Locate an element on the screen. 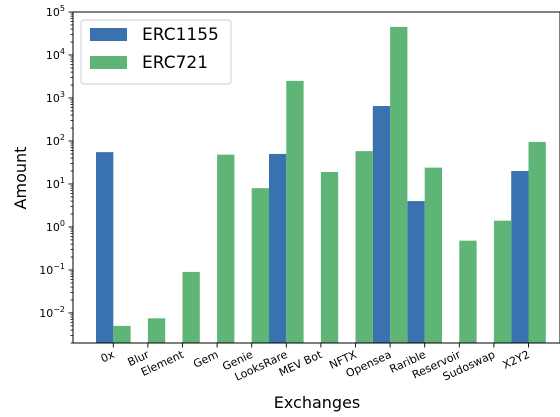 This screenshot has width=560, height=417. bar-erc721-genie is located at coordinates (260, 265).